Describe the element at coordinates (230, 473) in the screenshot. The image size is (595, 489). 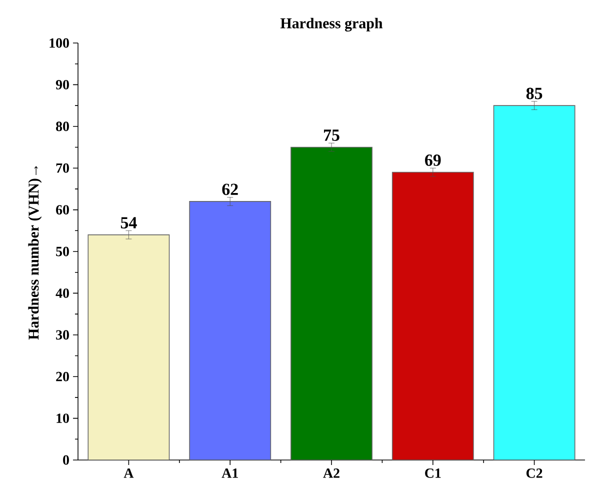
I see `x-tick-label: A1` at that location.